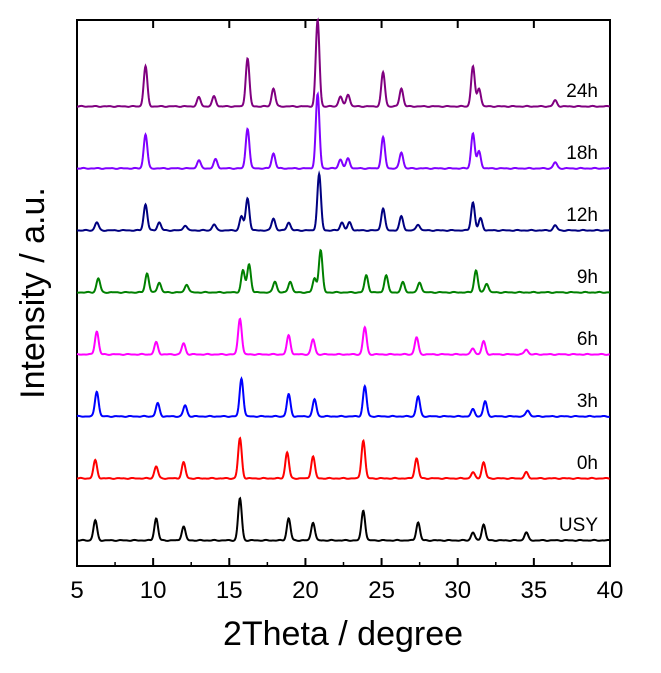 The image size is (661, 673). Describe the element at coordinates (534, 590) in the screenshot. I see `x-tick-label: 35` at that location.